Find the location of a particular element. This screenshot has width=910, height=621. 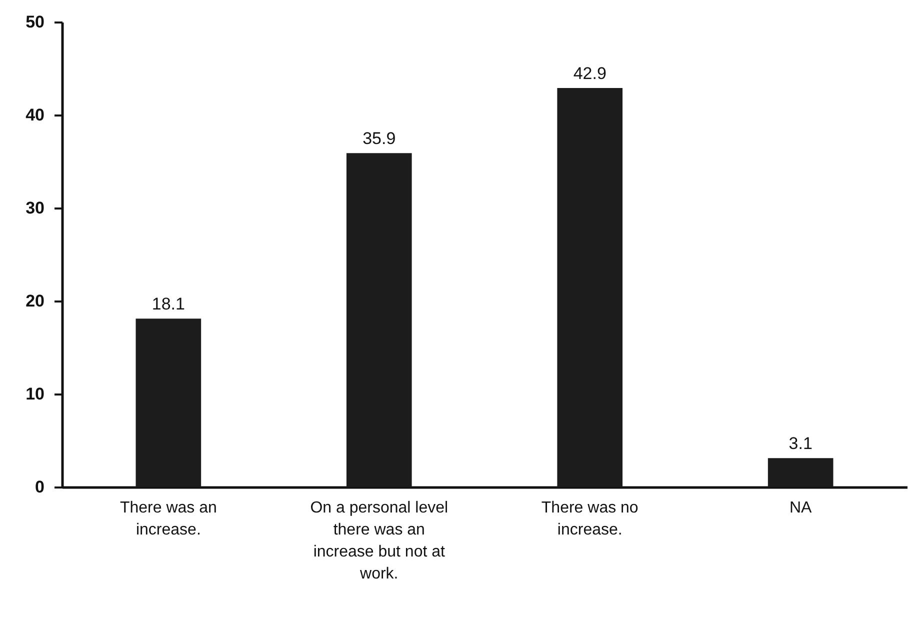

x-tick-label: There was an increase. is located at coordinates (168, 519).